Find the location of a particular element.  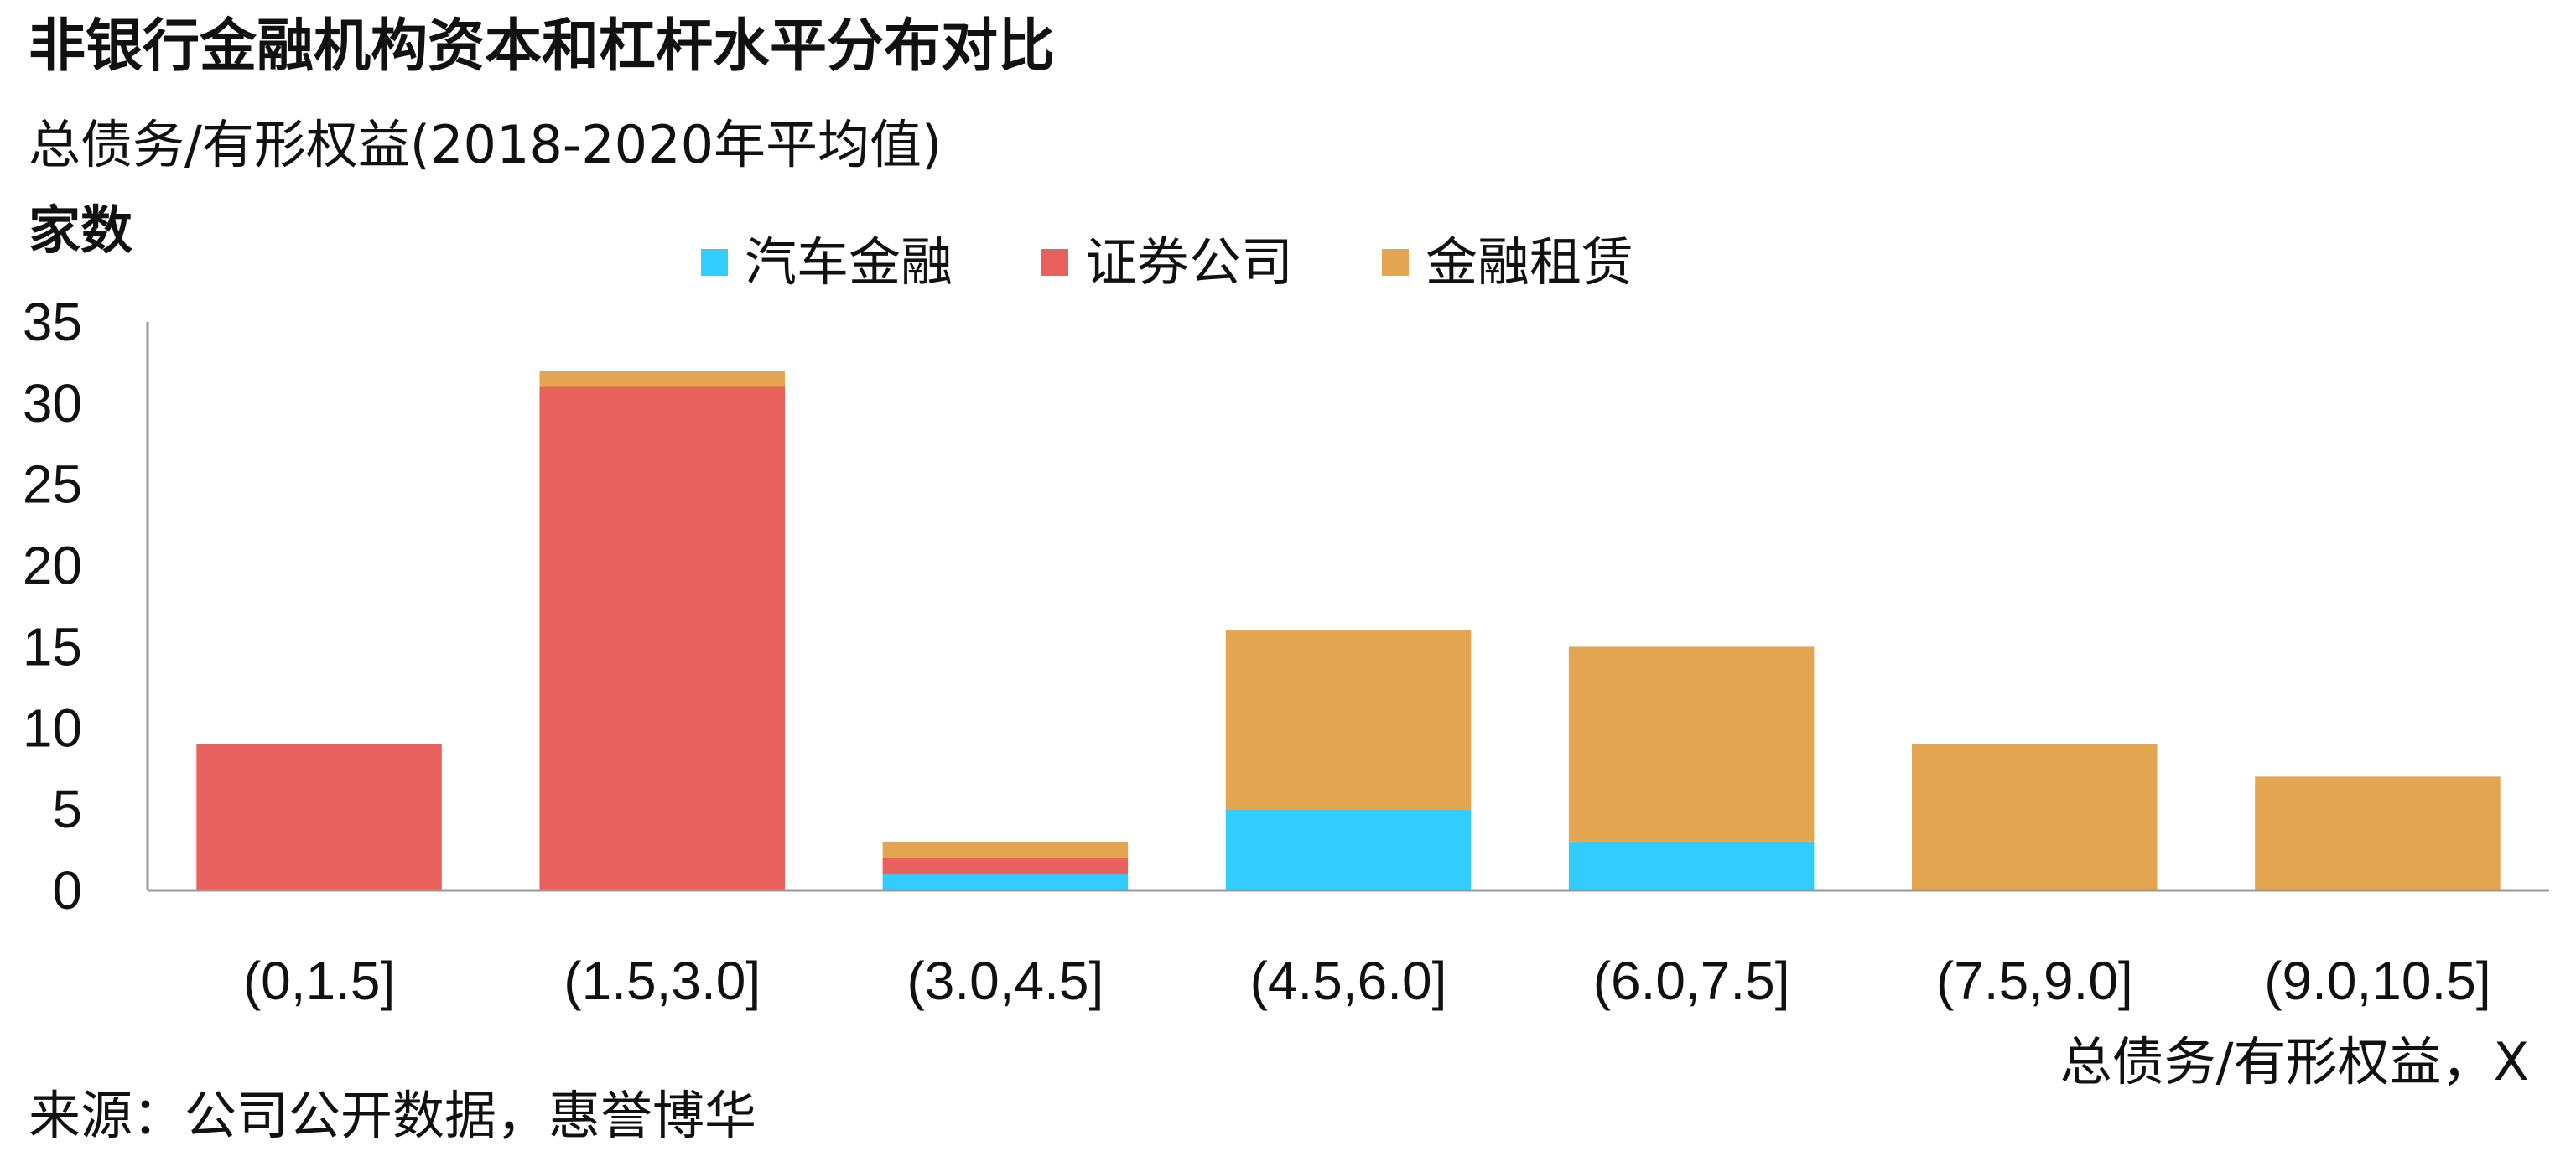

y-axis-label: 家数 is located at coordinates (81, 231).